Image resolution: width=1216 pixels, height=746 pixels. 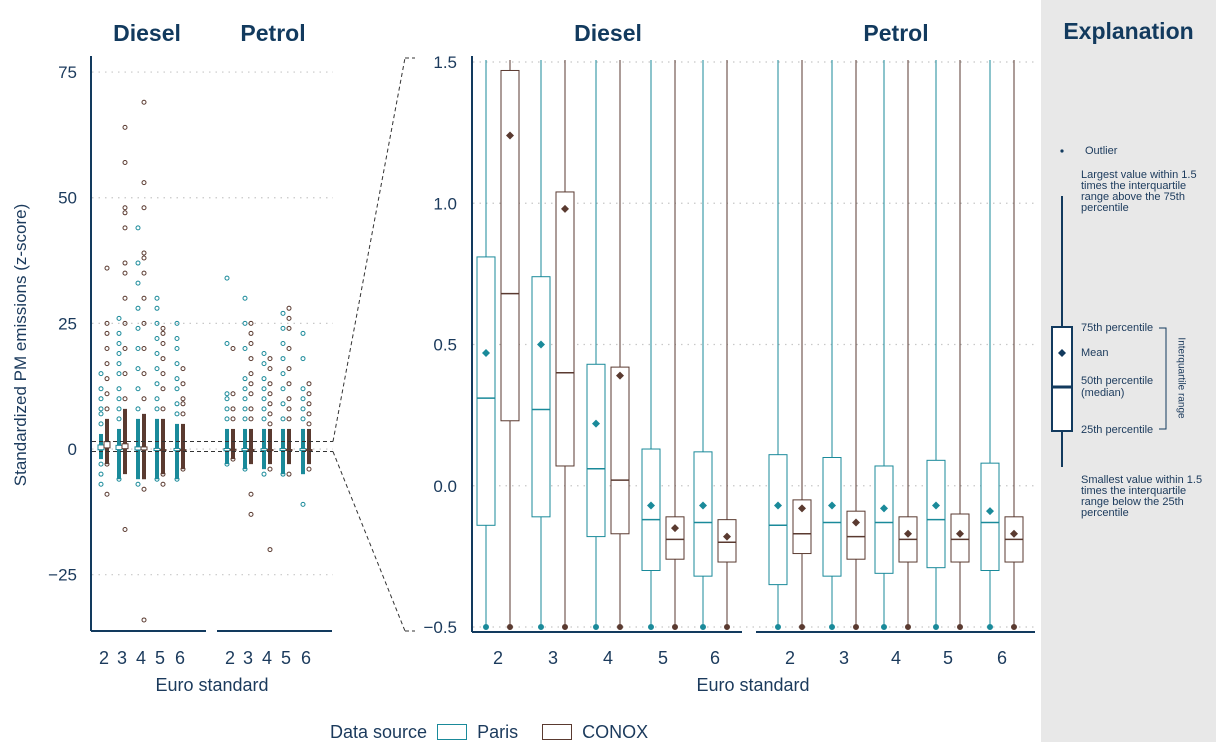 I want to click on y-tick-label: 0, so click(x=72, y=449).